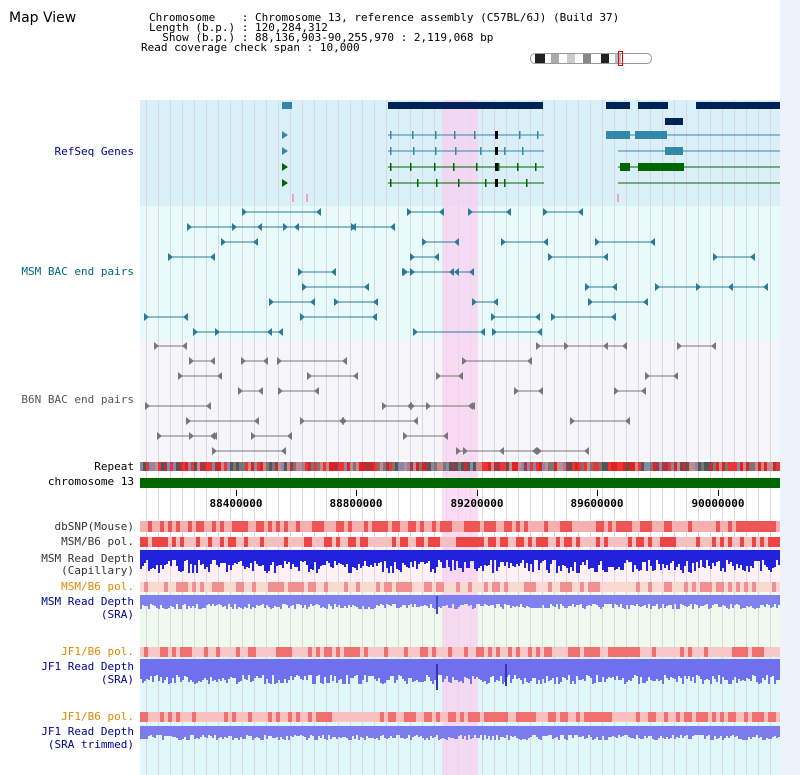 The height and width of the screenshot is (775, 800). I want to click on label-refseq-genes: RefSeq Genes, so click(94, 151).